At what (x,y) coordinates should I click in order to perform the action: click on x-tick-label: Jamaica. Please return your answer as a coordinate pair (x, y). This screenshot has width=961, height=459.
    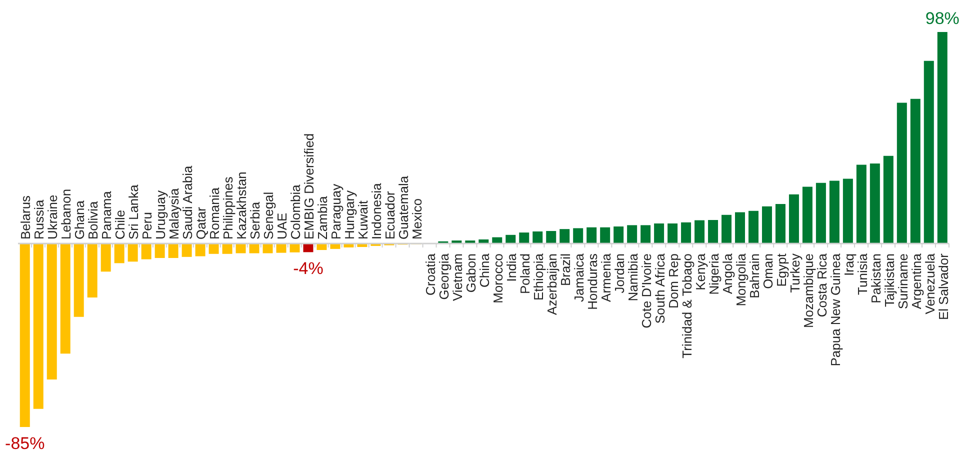
    Looking at the image, I should click on (578, 277).